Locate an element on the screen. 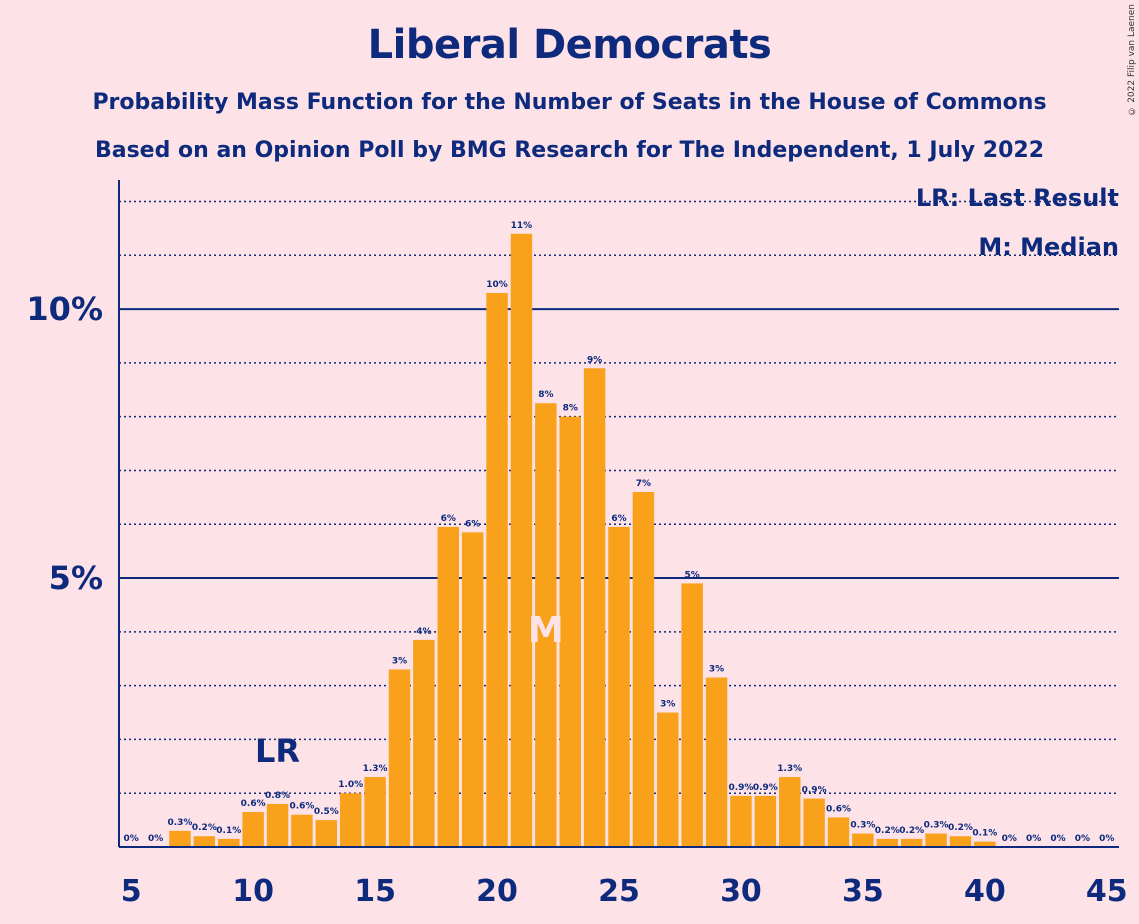 The height and width of the screenshot is (924, 1139). data-label-seat-23: 8% is located at coordinates (570, 409).